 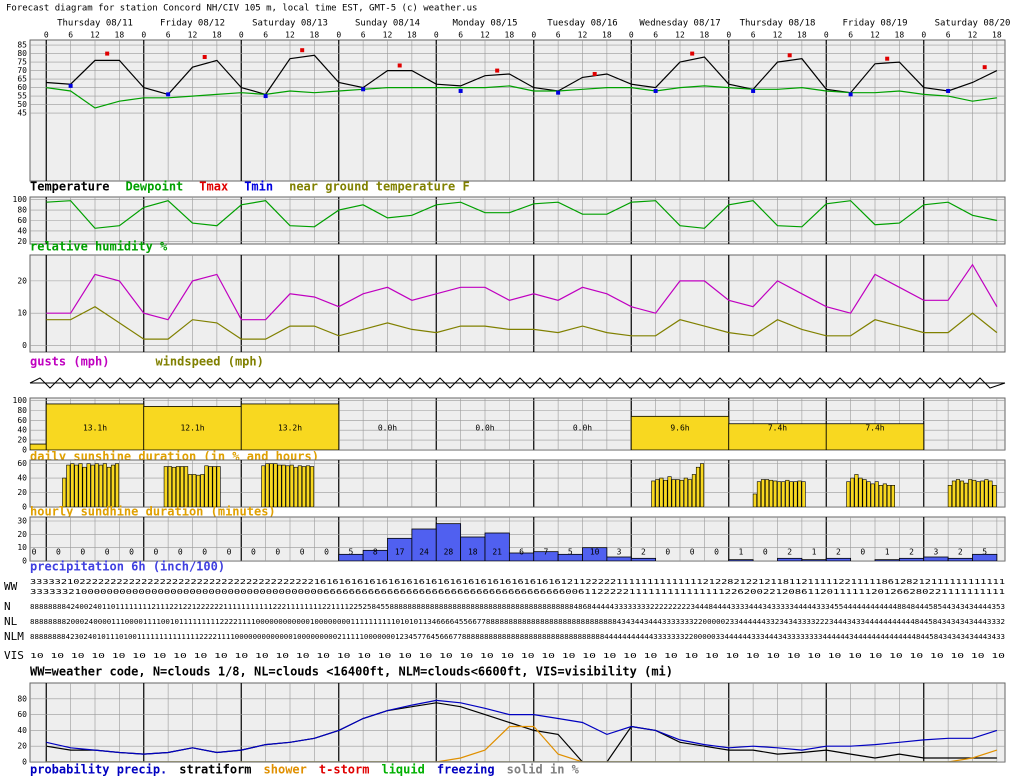 I want to click on y-tick-label: 100, so click(x=20, y=199).